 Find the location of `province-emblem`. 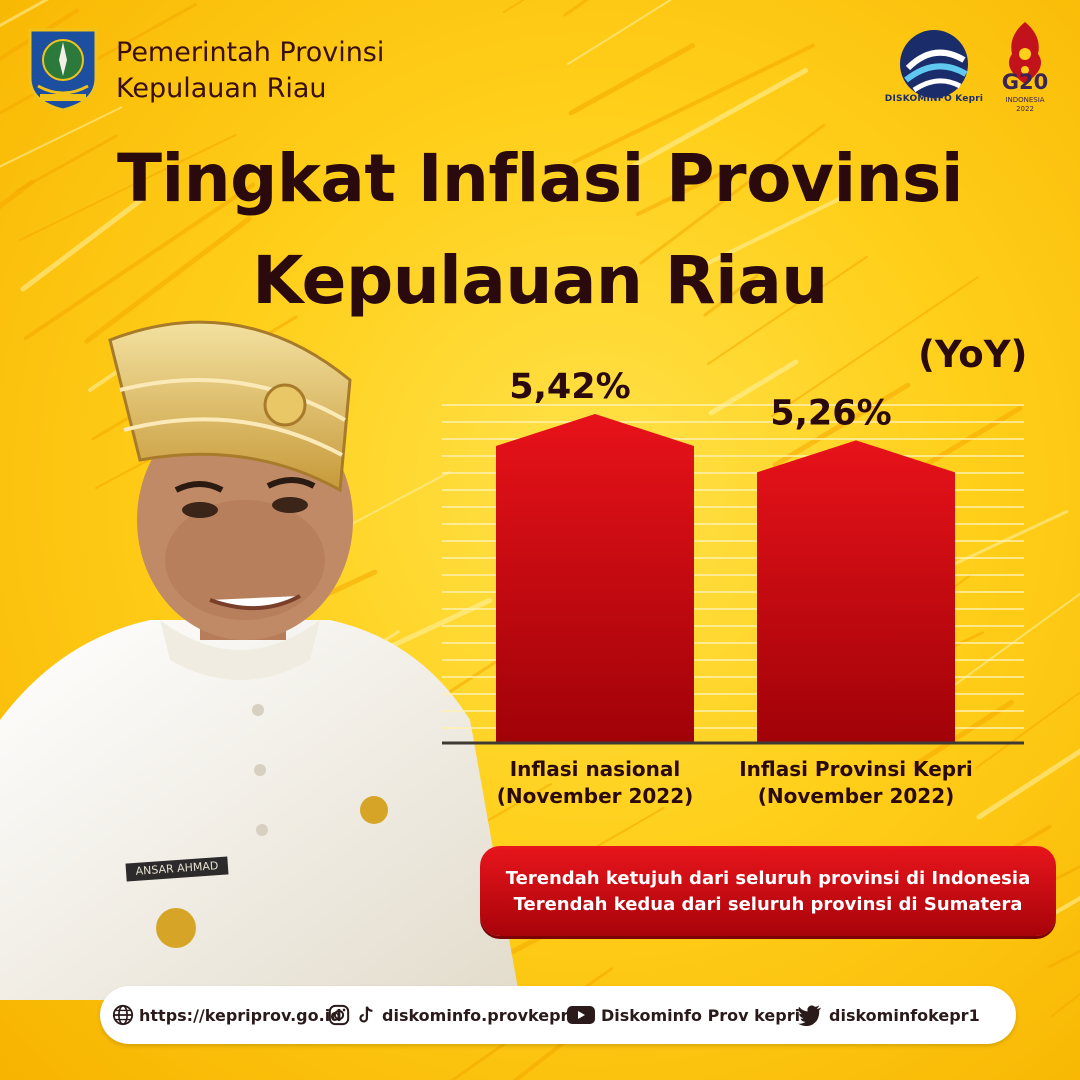

province-emblem is located at coordinates (63, 70).